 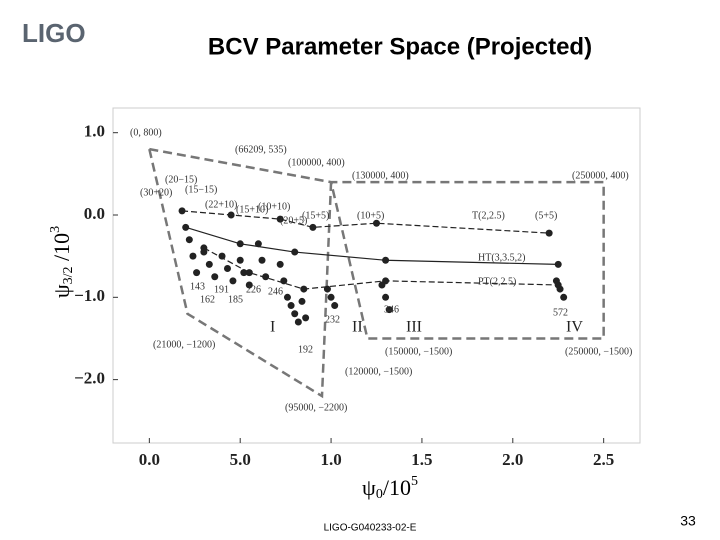 I want to click on annotation: (15+10), so click(x=252, y=209).